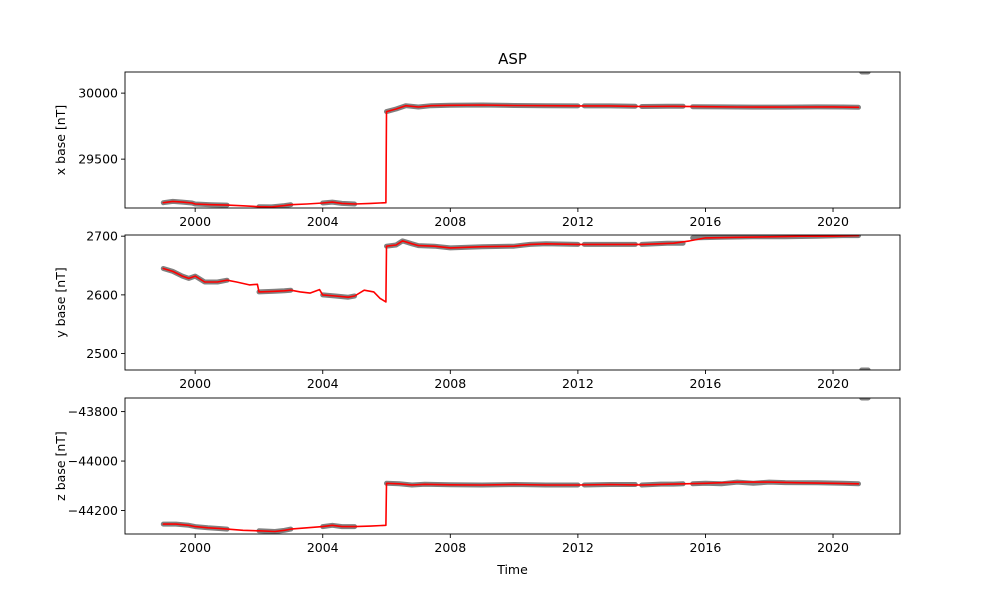 This screenshot has height=600, width=1000. What do you see at coordinates (93, 411) in the screenshot?
I see `y-tick-label: −43800` at bounding box center [93, 411].